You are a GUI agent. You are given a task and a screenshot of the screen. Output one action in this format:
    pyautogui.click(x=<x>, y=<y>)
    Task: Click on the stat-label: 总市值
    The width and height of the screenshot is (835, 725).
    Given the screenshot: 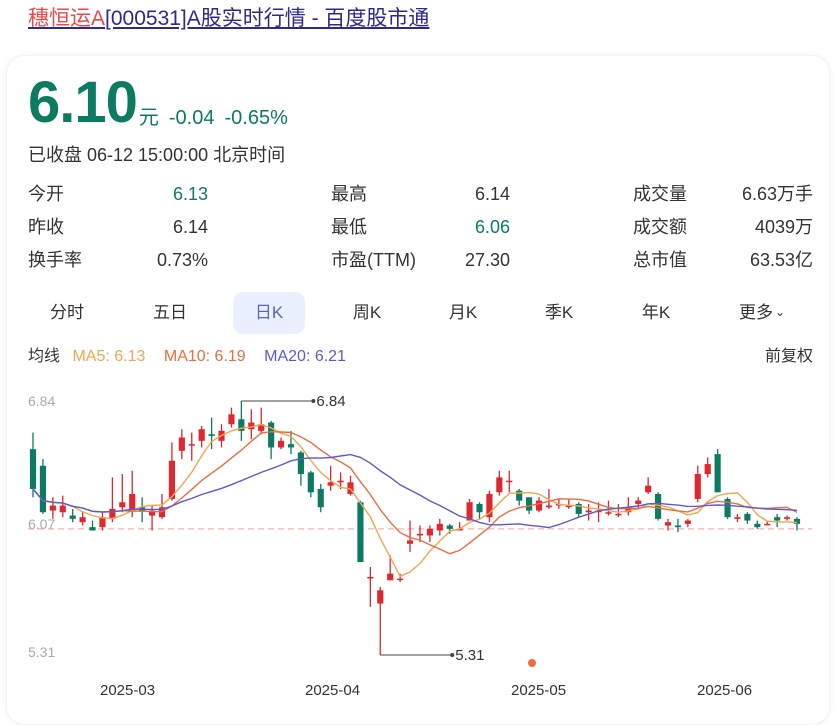 What is the action you would take?
    pyautogui.click(x=660, y=260)
    